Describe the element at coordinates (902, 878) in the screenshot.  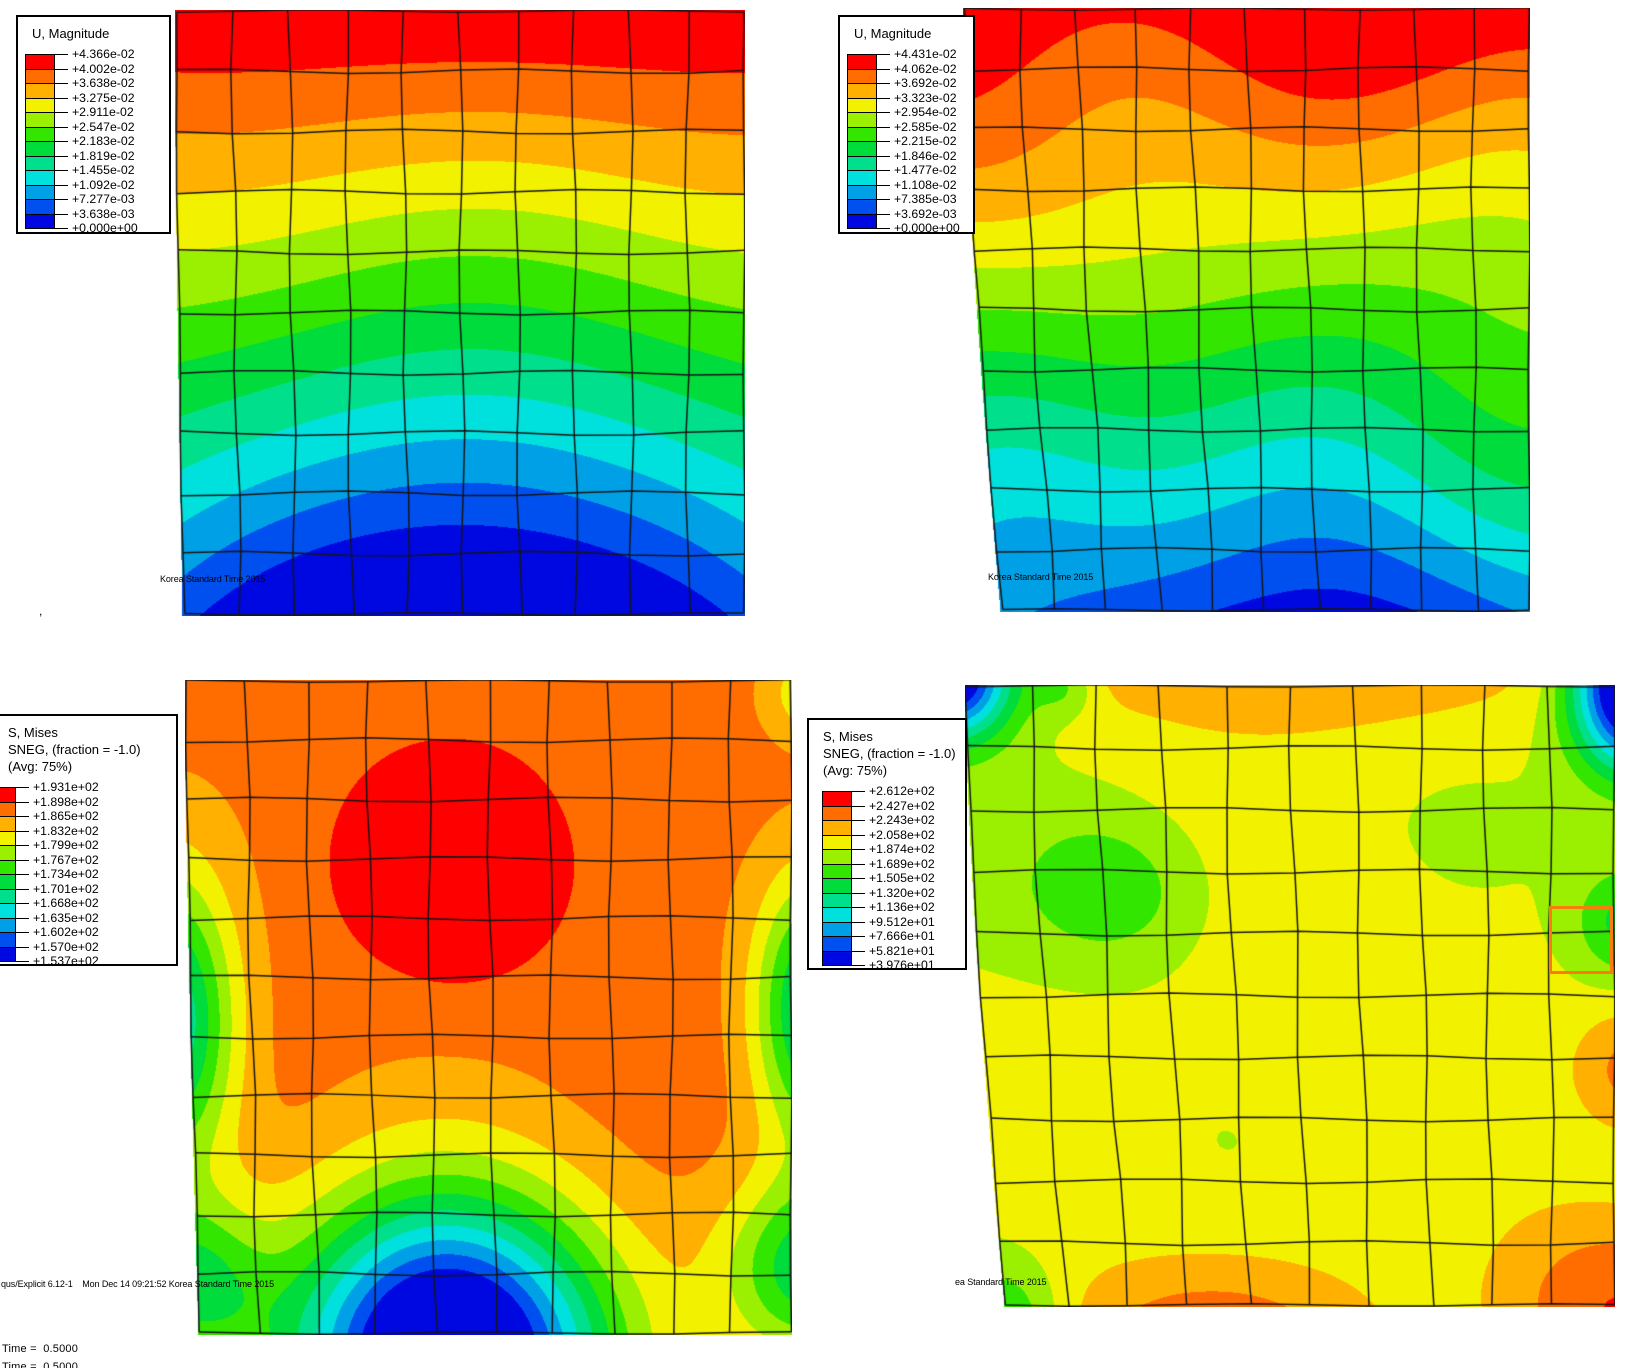
I see `legend-level-label: +1.505e+02` at that location.